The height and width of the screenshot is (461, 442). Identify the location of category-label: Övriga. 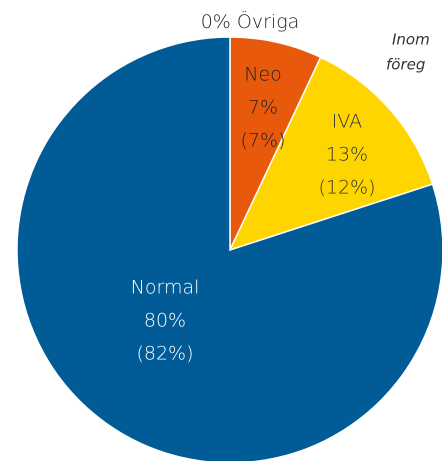
(268, 21).